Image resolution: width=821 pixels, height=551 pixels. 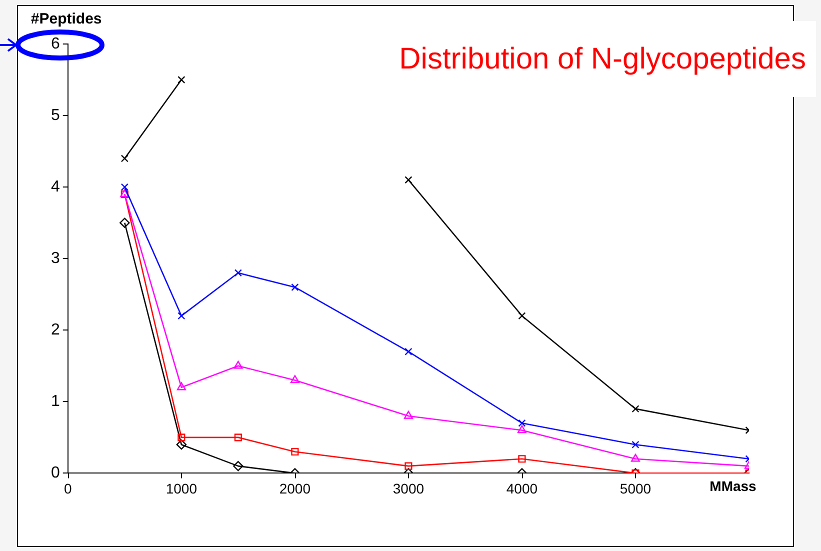 I want to click on x-tick-label: 3000, so click(x=408, y=488).